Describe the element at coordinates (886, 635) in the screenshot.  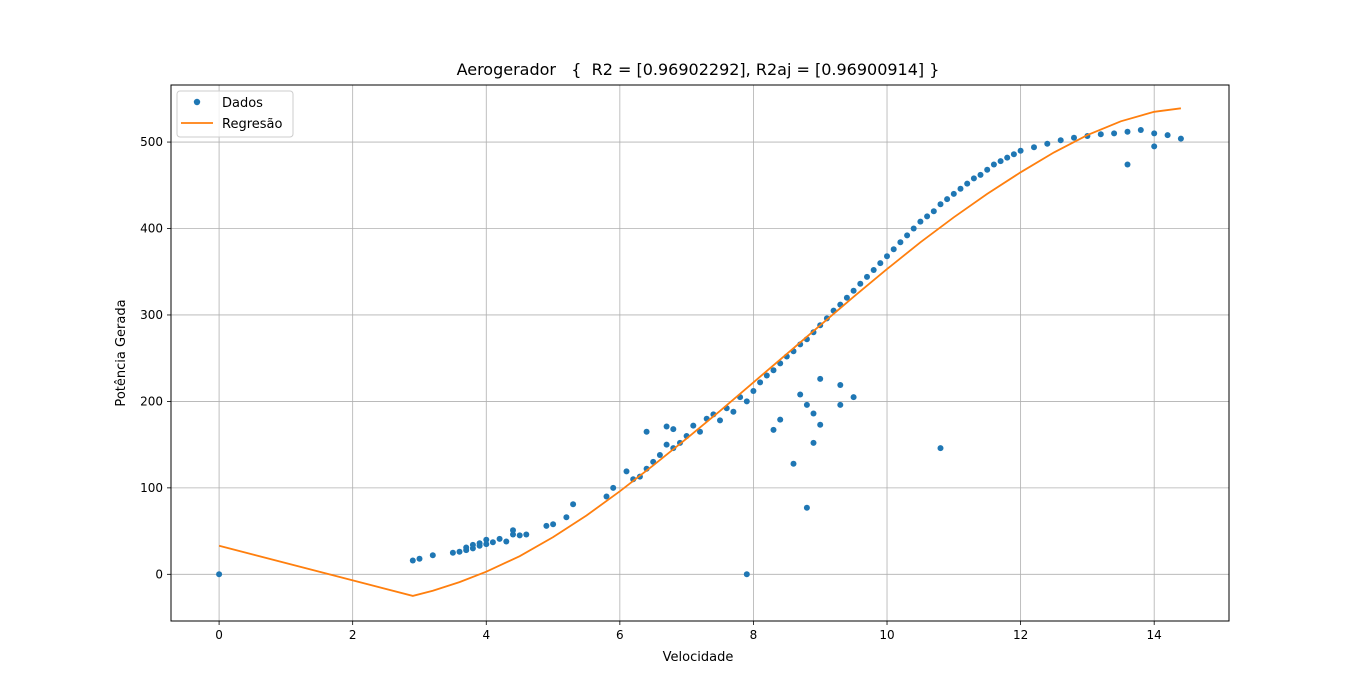
I see `x-tick-label: 10` at that location.